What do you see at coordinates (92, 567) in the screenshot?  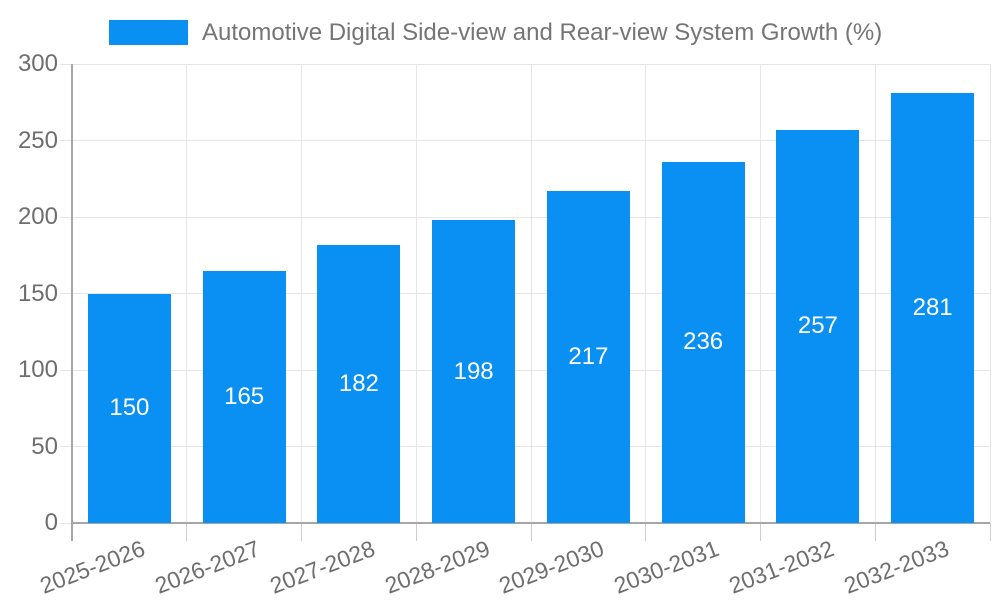 I see `x-tick-label: 2025-2026` at bounding box center [92, 567].